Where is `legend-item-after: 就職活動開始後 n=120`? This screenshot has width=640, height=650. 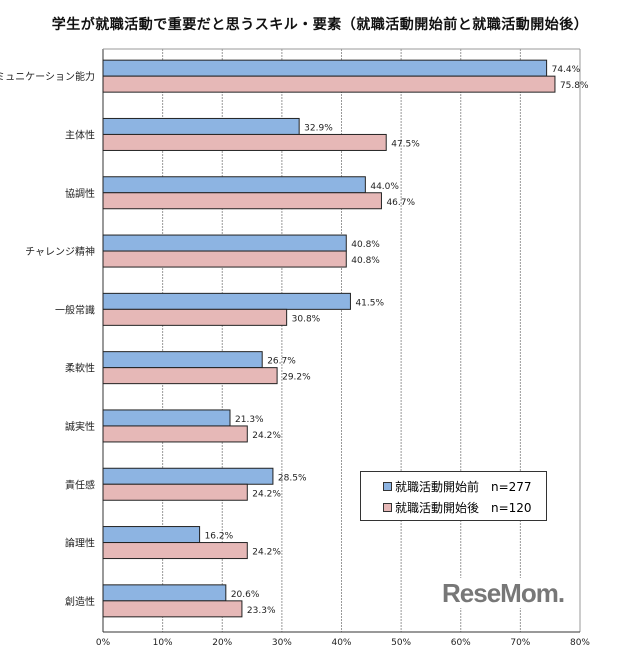 legend-item-after: 就職活動開始後 n=120 is located at coordinates (457, 507).